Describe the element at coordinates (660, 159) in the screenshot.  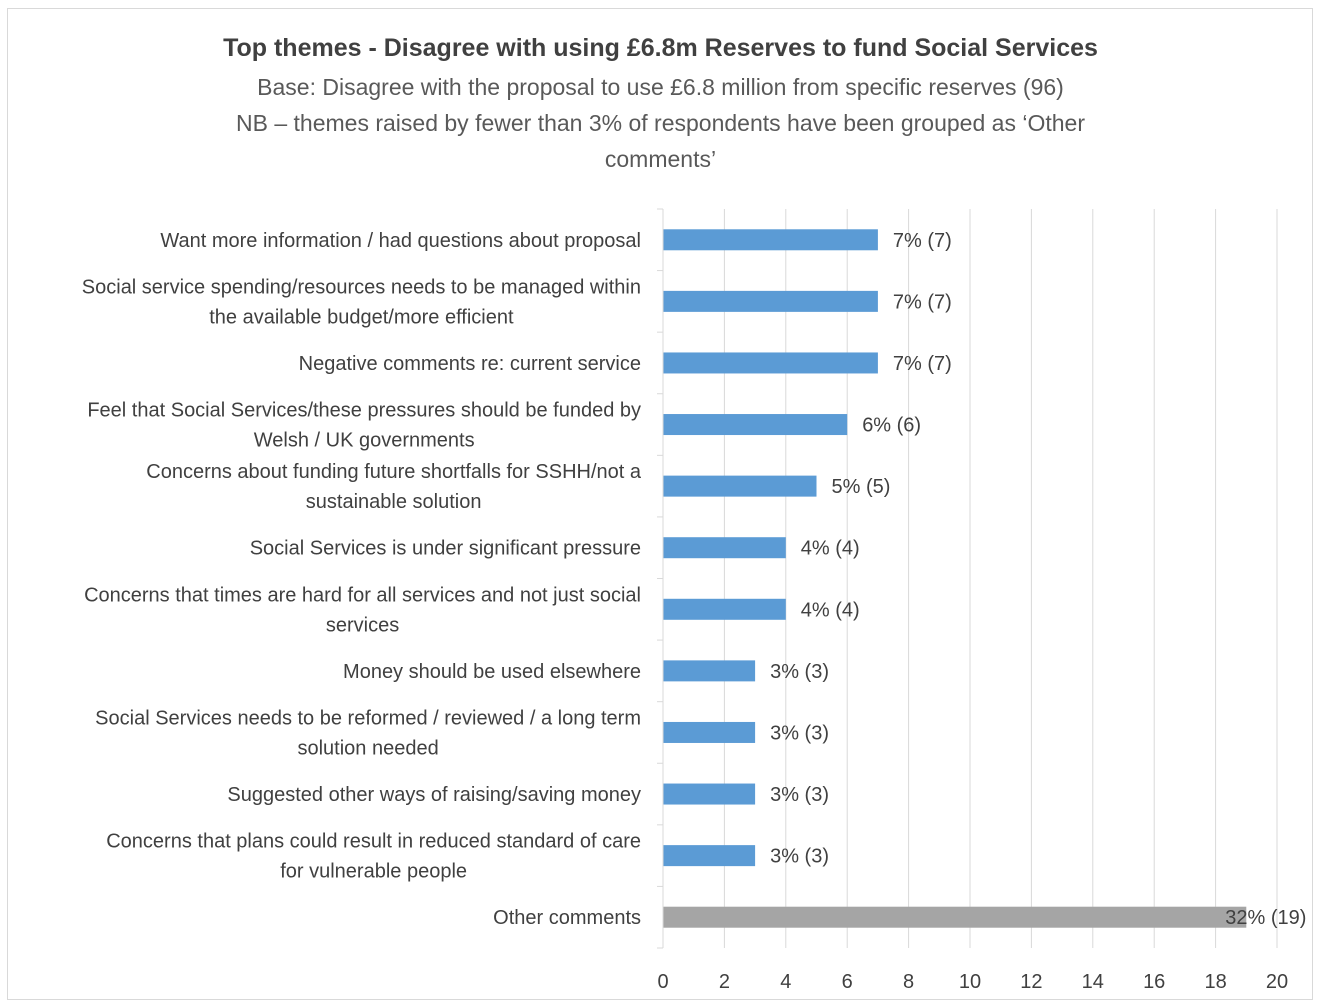
I see `chart-subtitle-line-3: comments’` at that location.